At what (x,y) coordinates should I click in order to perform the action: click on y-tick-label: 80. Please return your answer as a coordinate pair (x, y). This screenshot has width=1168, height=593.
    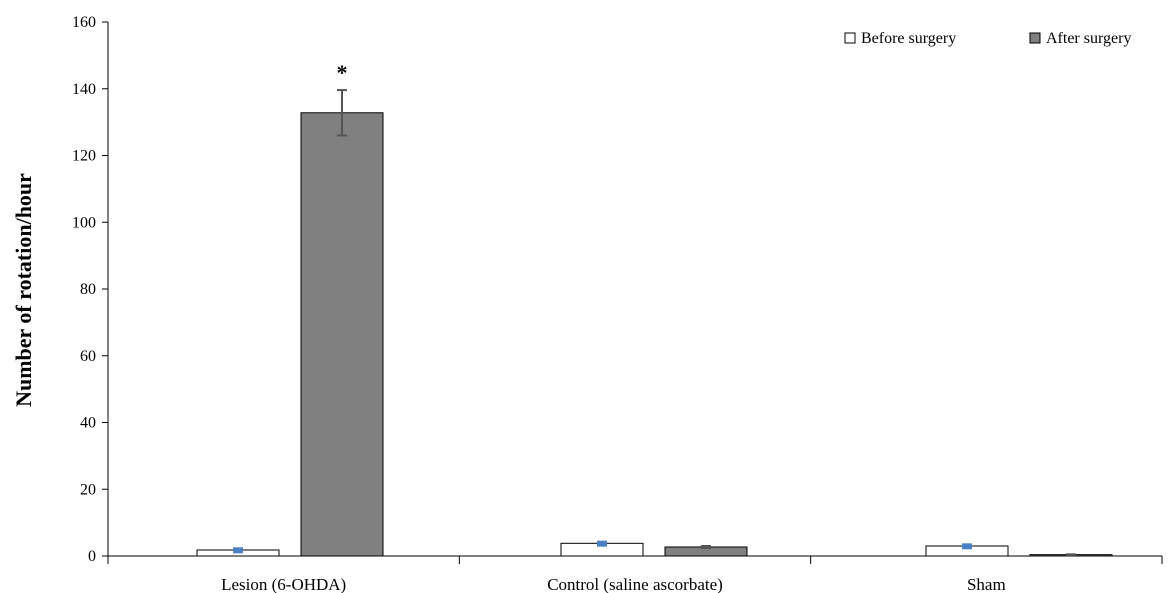
    Looking at the image, I should click on (88, 289).